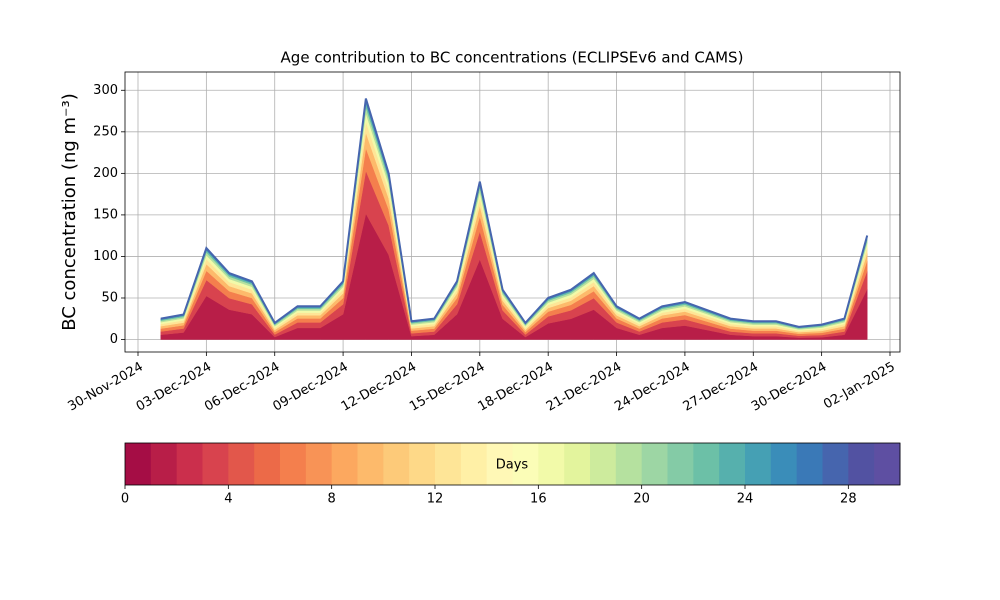 The image size is (1000, 600). What do you see at coordinates (745, 499) in the screenshot?
I see `colorbar-tick-label: 24` at bounding box center [745, 499].